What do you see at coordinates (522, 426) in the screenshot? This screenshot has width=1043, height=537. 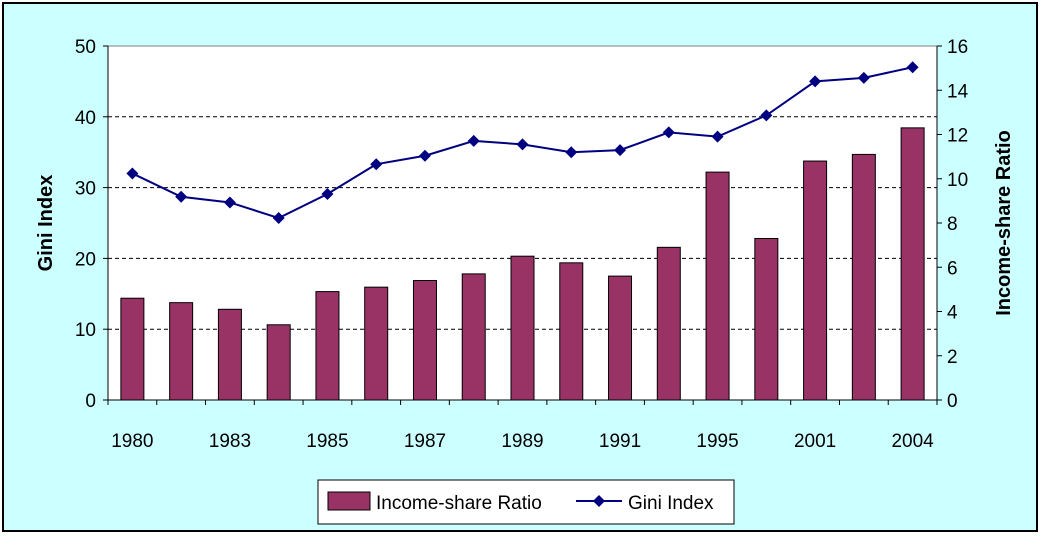 I see `x-axis-ticks: 1980 1983 1985 1987 1989 1991 1995 2001 2004` at bounding box center [522, 426].